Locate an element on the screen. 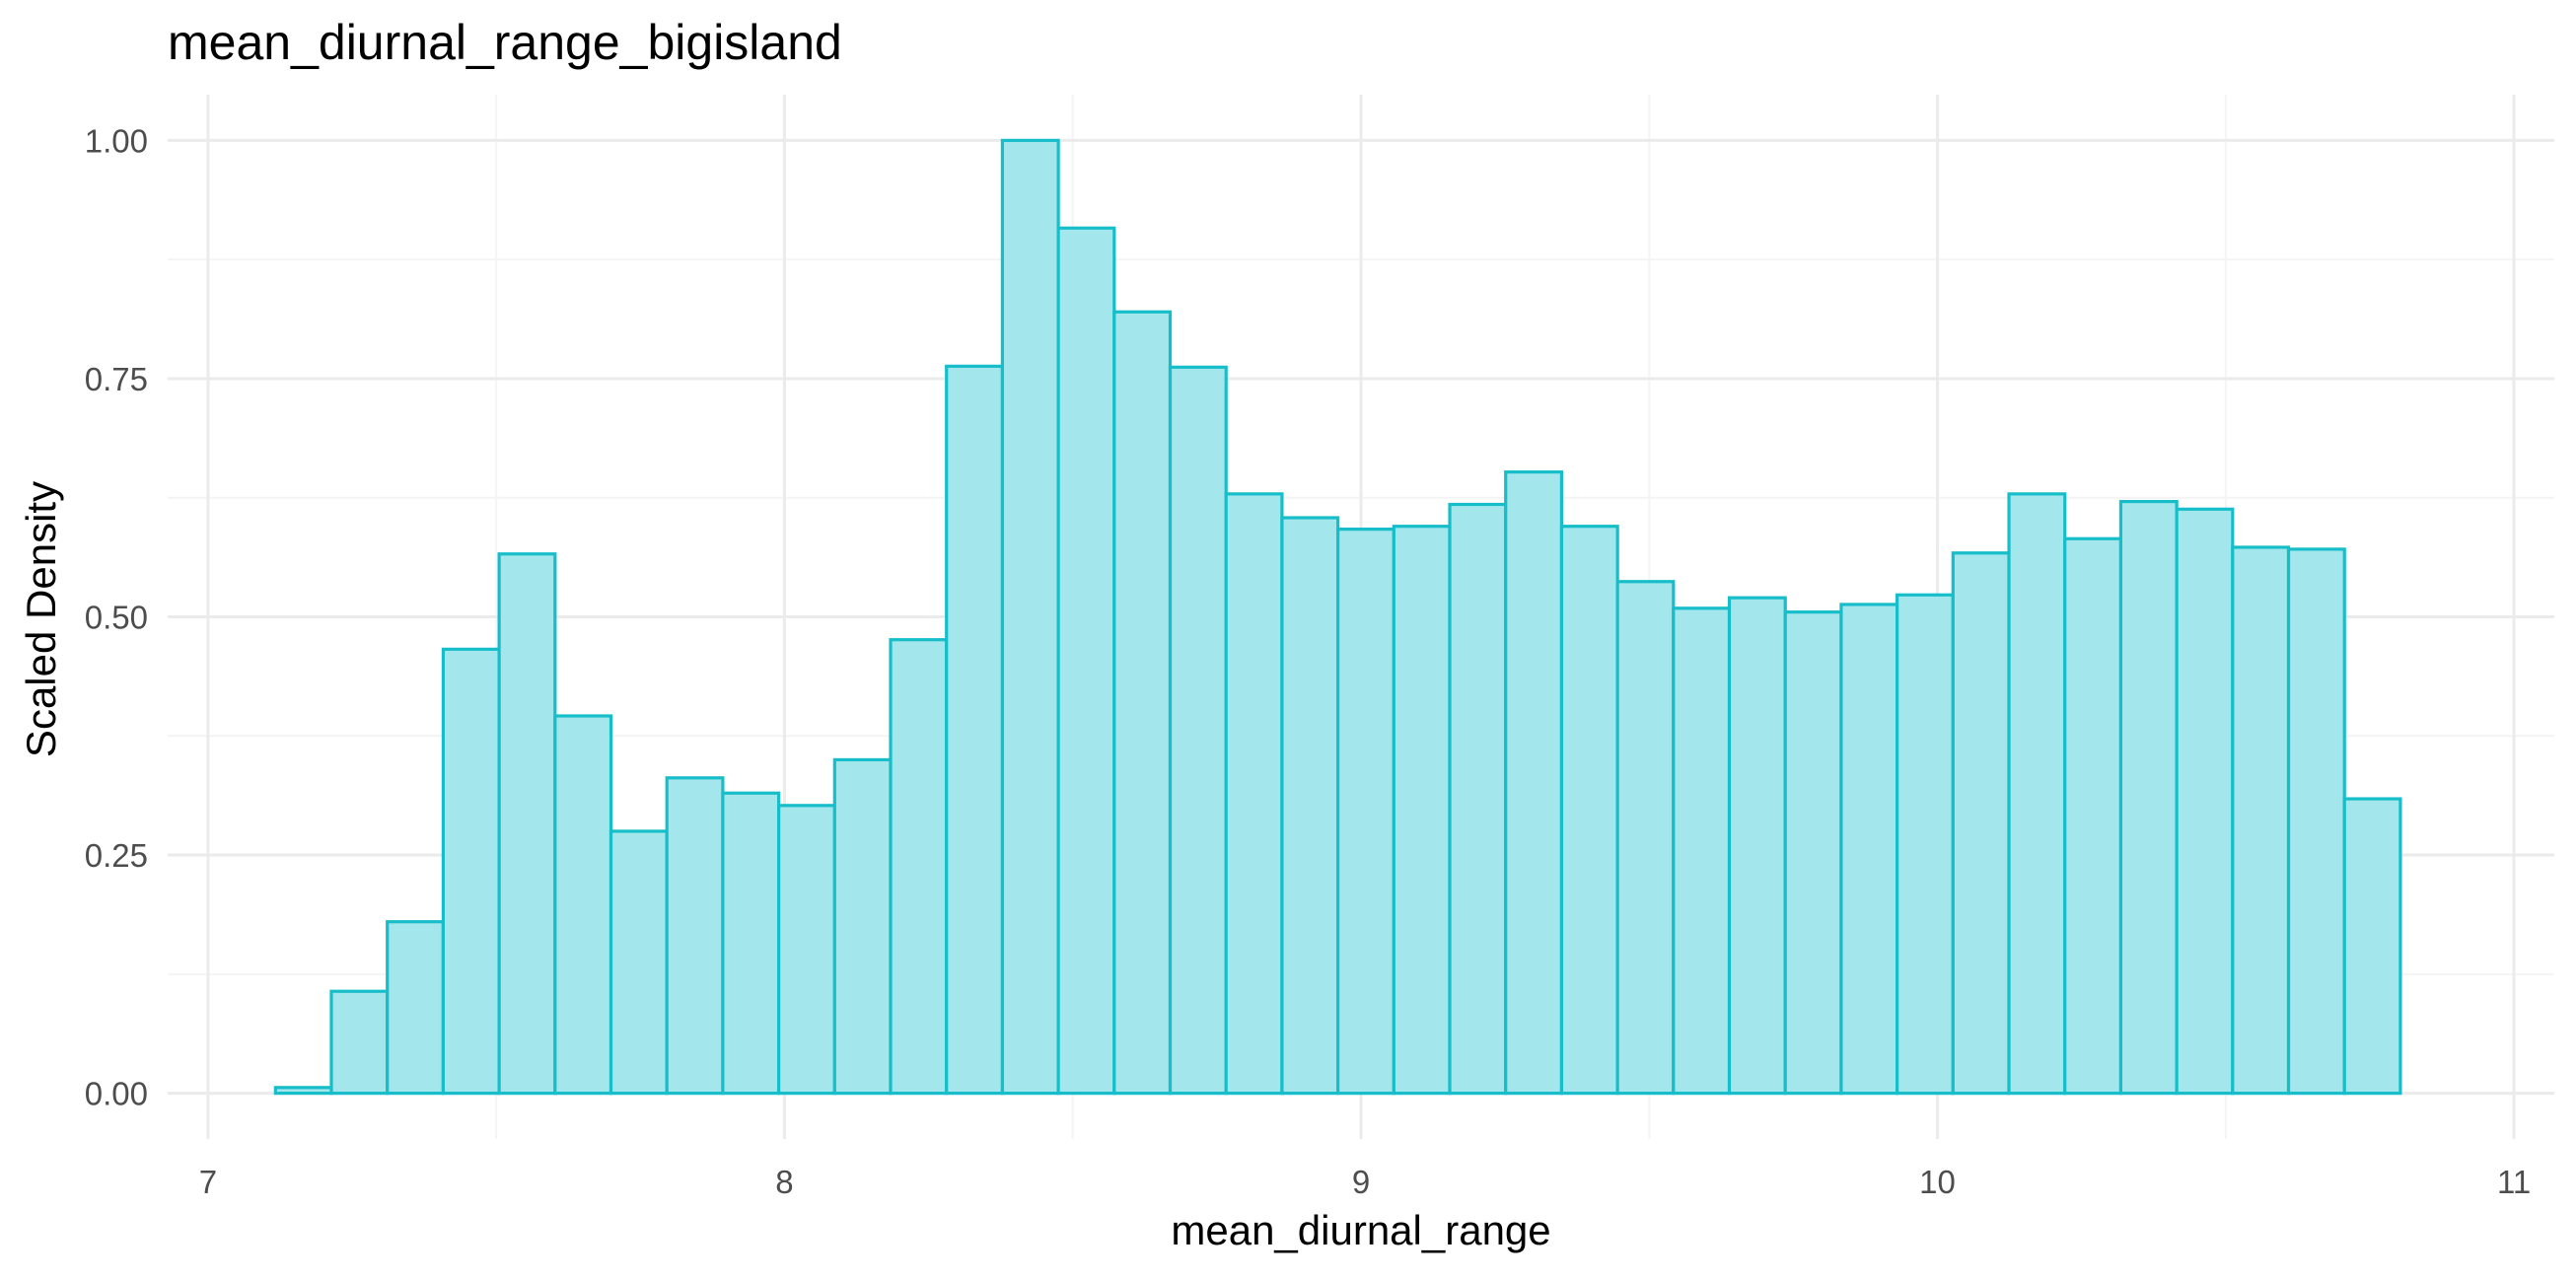 This screenshot has width=2576, height=1280. x-tick-label: 8 is located at coordinates (784, 1182).